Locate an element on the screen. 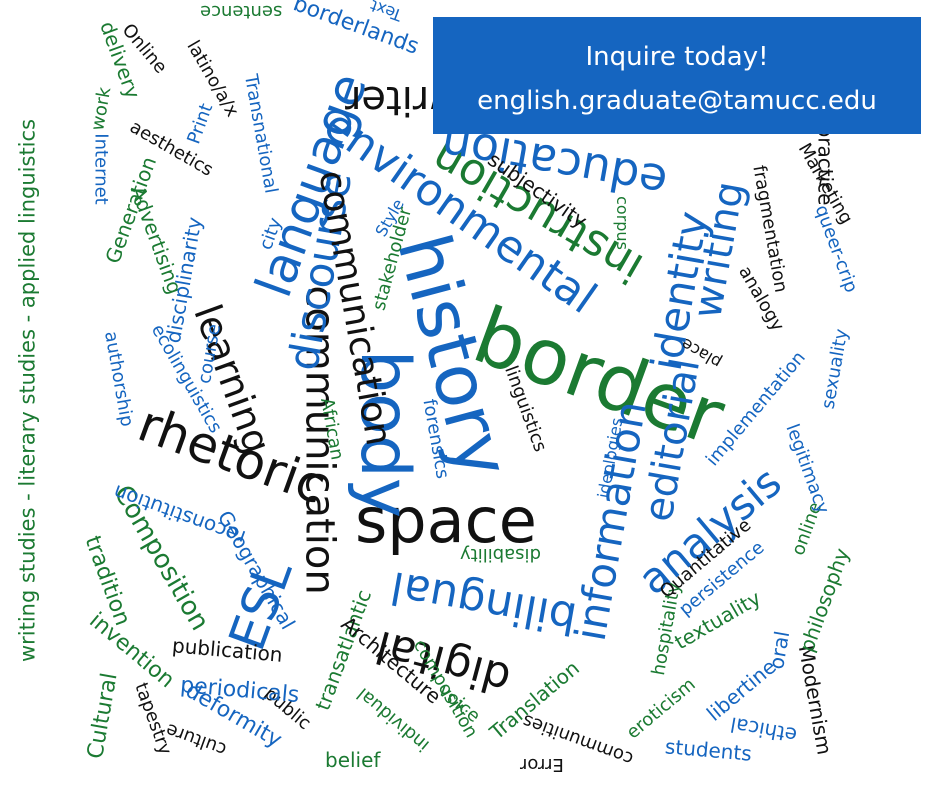 This screenshot has height=788, width=940. cloud-word: Error is located at coordinates (542, 764).